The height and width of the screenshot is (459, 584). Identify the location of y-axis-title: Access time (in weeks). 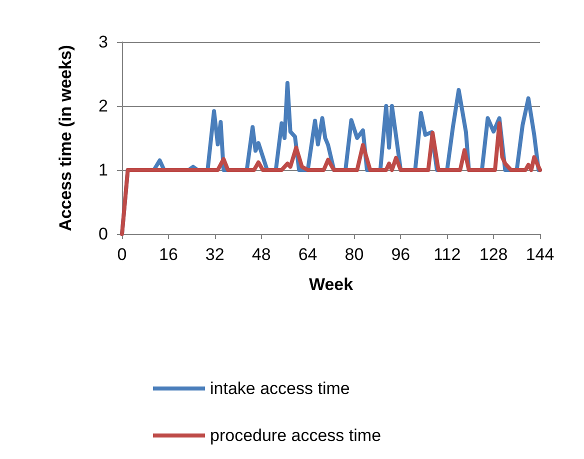
(65, 138).